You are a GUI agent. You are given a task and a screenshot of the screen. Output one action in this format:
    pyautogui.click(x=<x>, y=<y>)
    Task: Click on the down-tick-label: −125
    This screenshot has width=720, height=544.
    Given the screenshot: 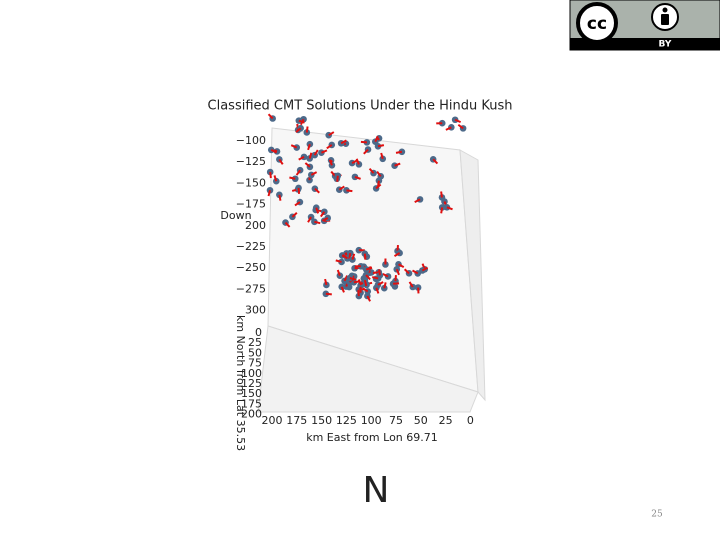 What is the action you would take?
    pyautogui.click(x=251, y=161)
    